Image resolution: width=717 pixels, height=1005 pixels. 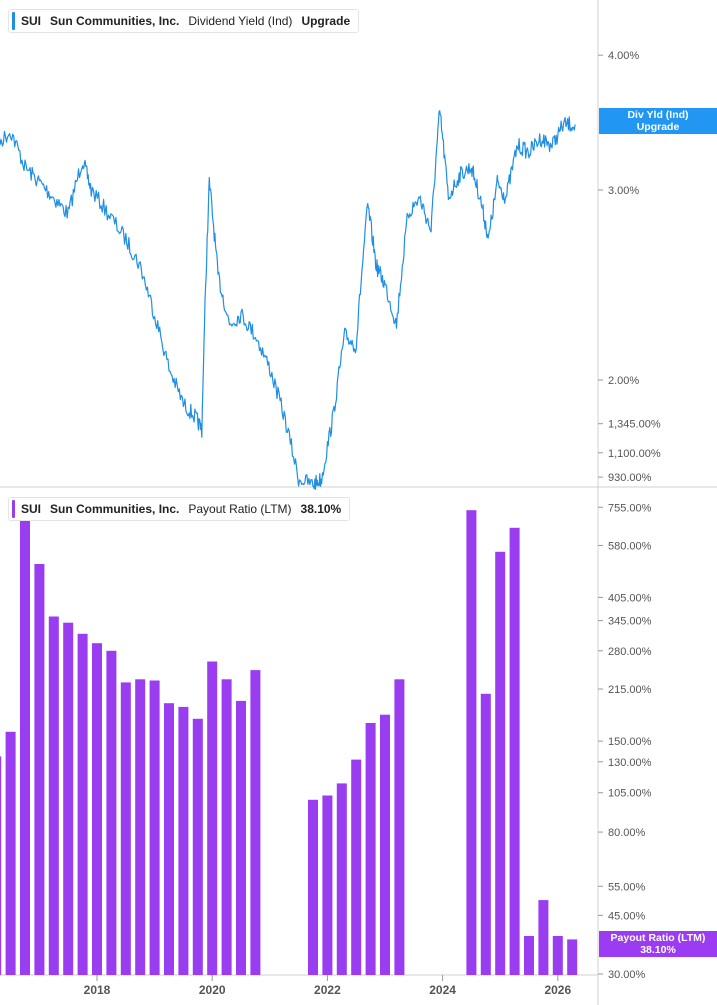 I want to click on y-tick-label: 580.00%, so click(x=630, y=546).